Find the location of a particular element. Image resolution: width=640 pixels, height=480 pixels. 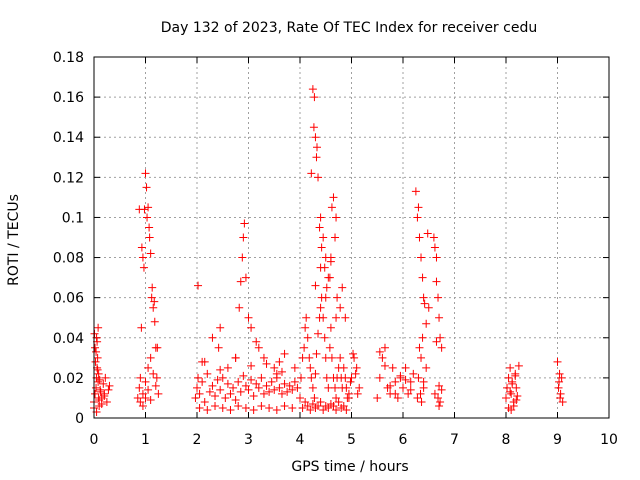

x-tick-label: 3 is located at coordinates (248, 440).